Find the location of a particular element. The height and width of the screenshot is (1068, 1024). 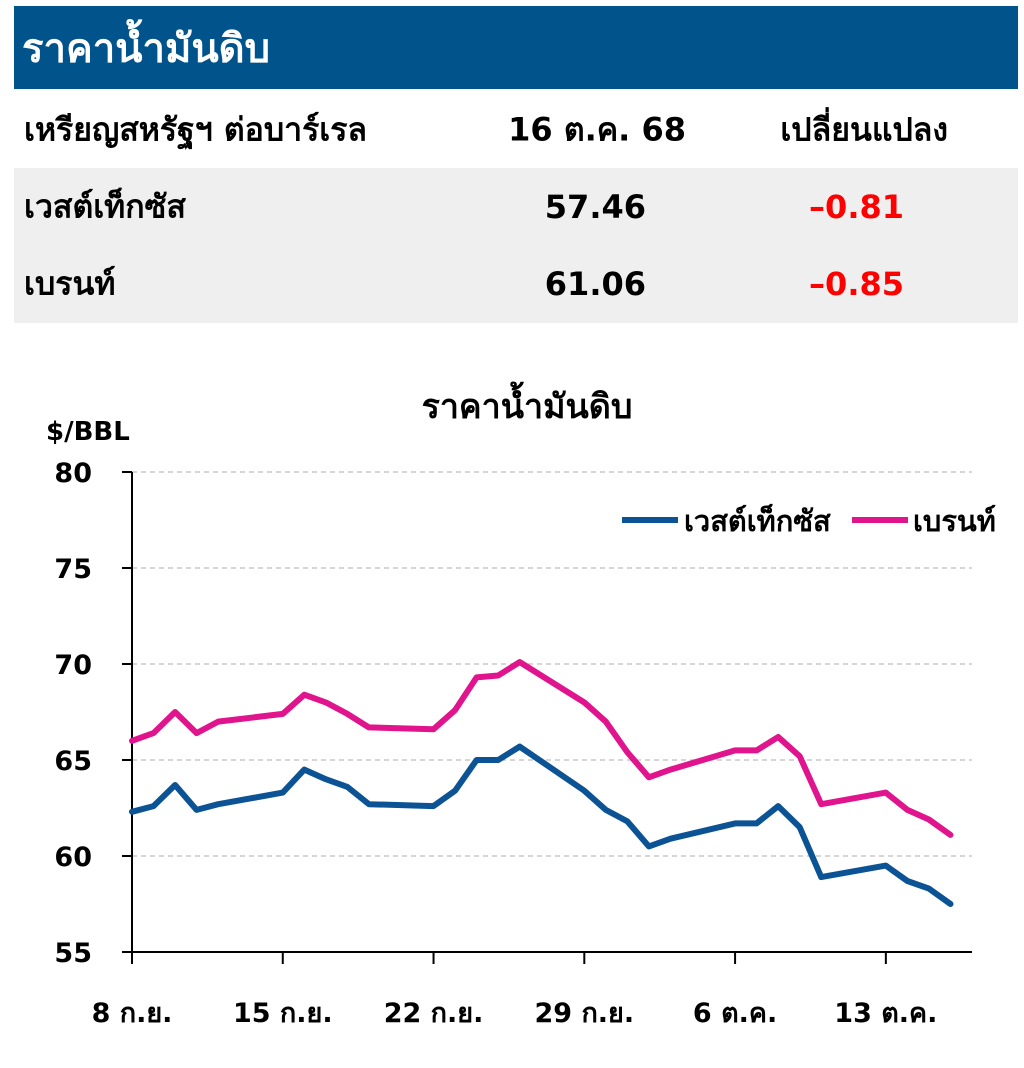

crude-price: 57.46 is located at coordinates (595, 207).